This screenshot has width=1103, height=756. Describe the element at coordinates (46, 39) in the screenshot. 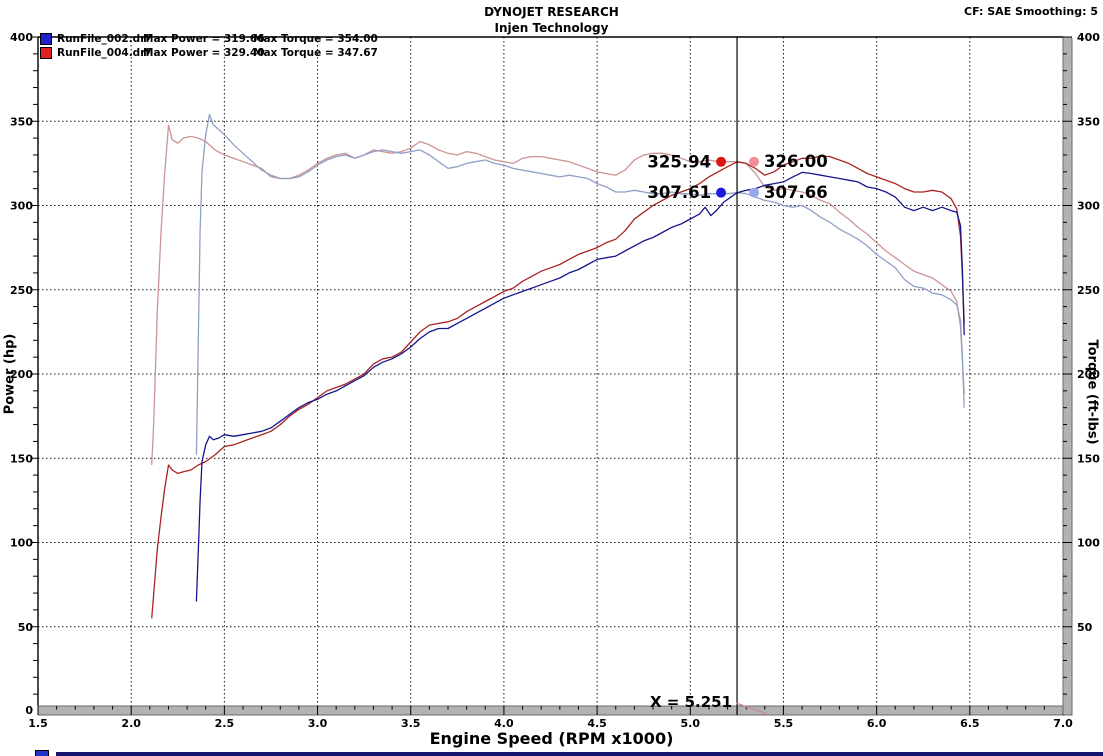

I see `run-color-swatch-blue` at that location.